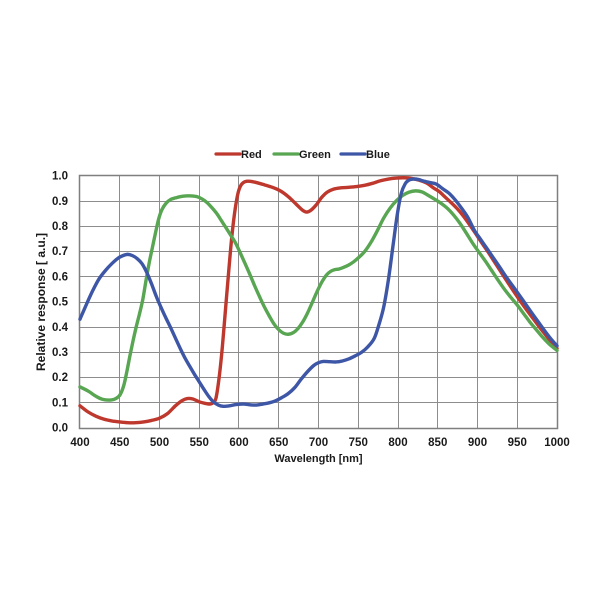 Image resolution: width=600 pixels, height=605 pixels. What do you see at coordinates (477, 443) in the screenshot?
I see `svg-text: 900` at bounding box center [477, 443].